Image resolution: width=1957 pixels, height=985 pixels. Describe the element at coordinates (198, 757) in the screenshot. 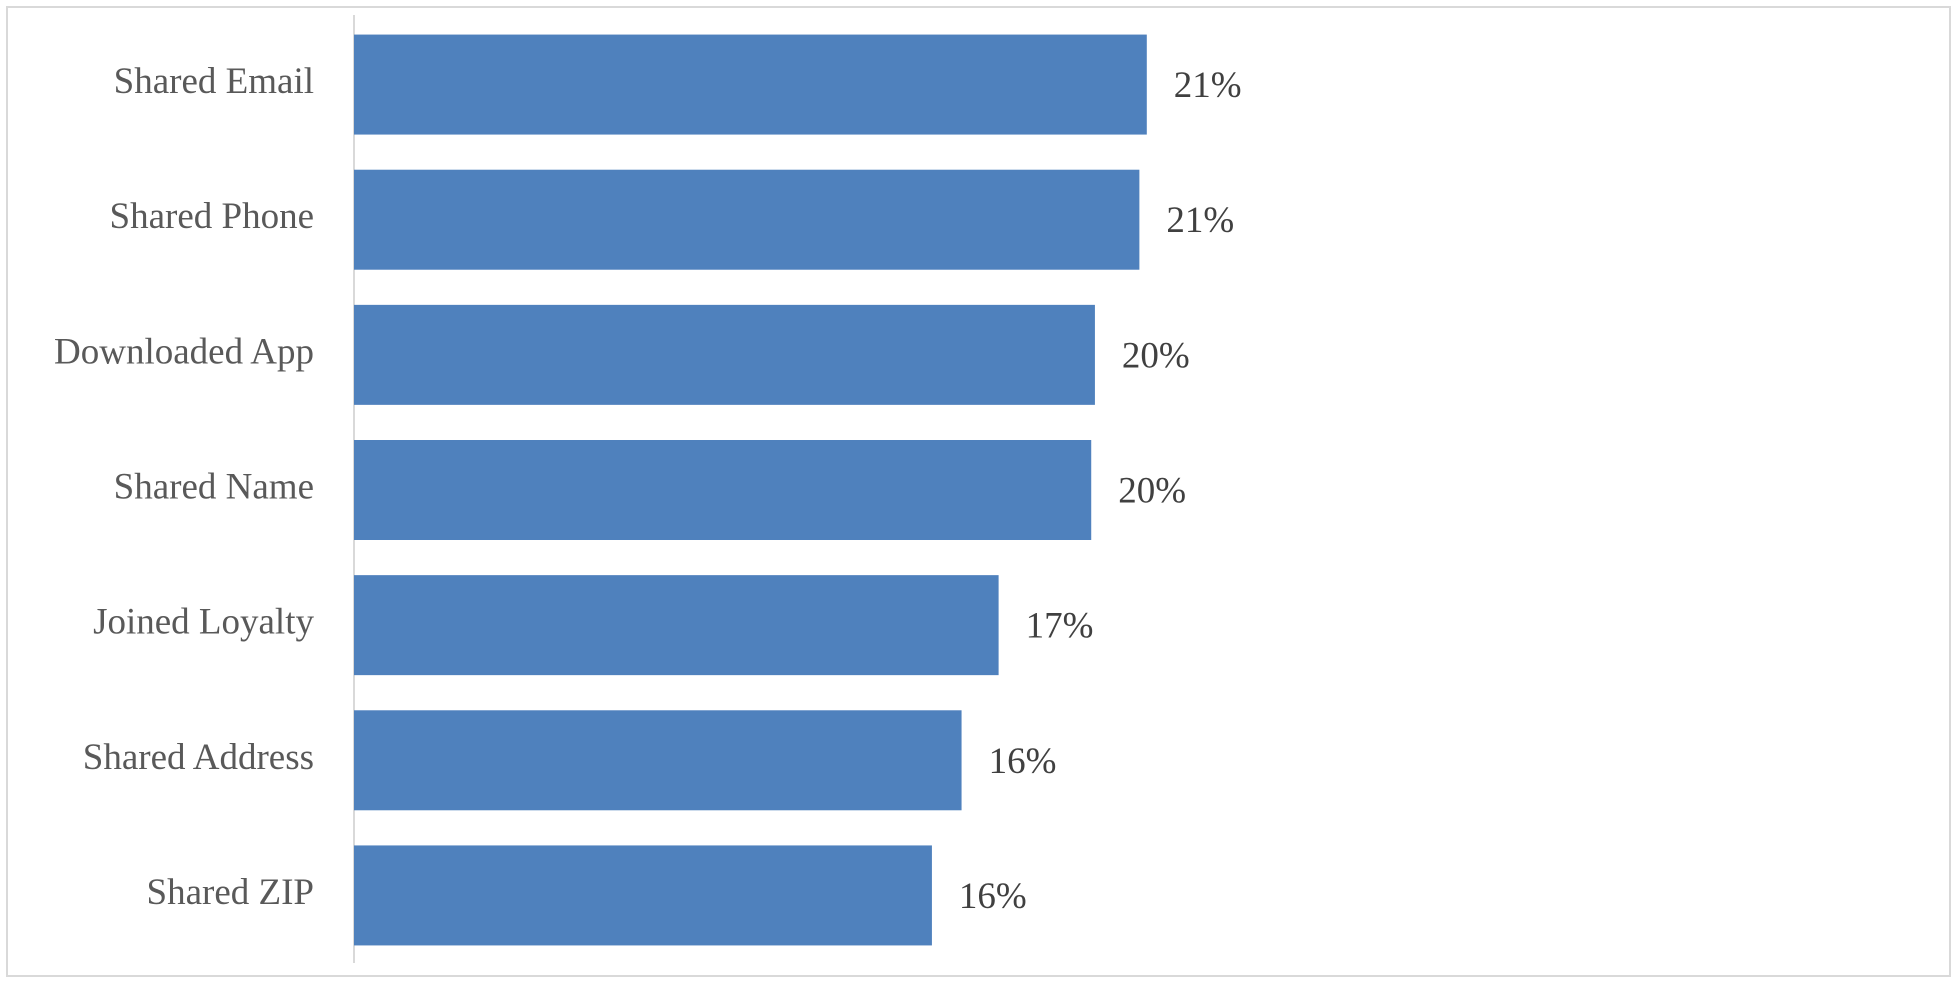

I see `category-label: Shared Address` at that location.